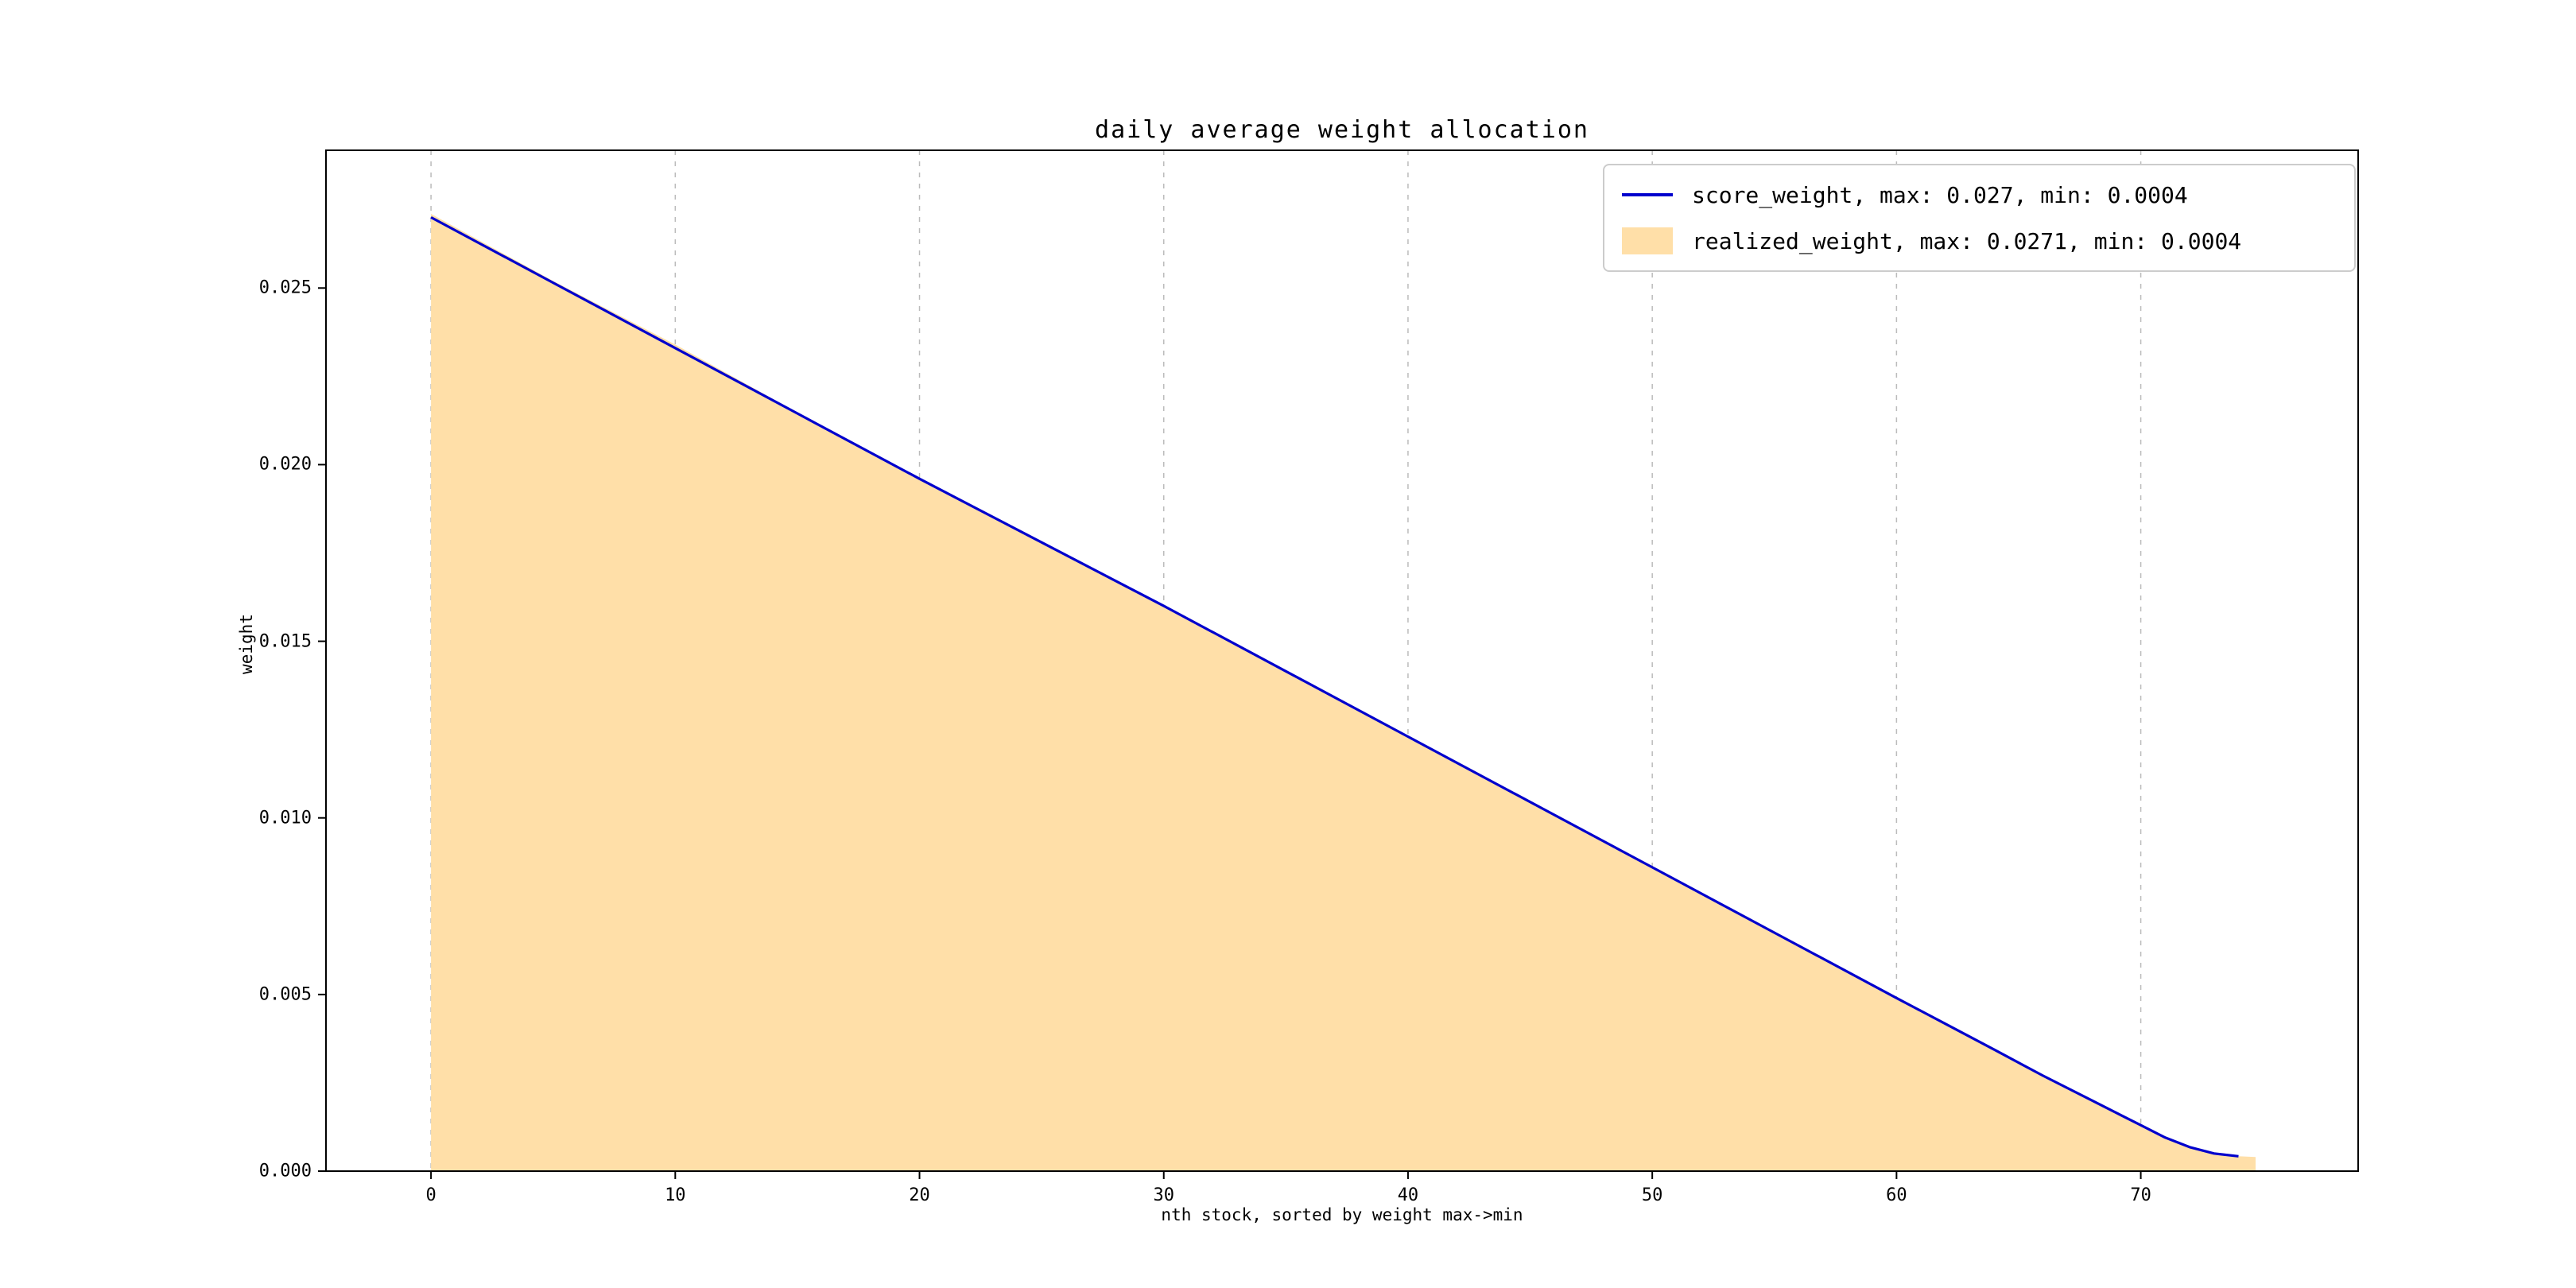  Describe the element at coordinates (2140, 1195) in the screenshot. I see `x-tick-label: 70` at that location.